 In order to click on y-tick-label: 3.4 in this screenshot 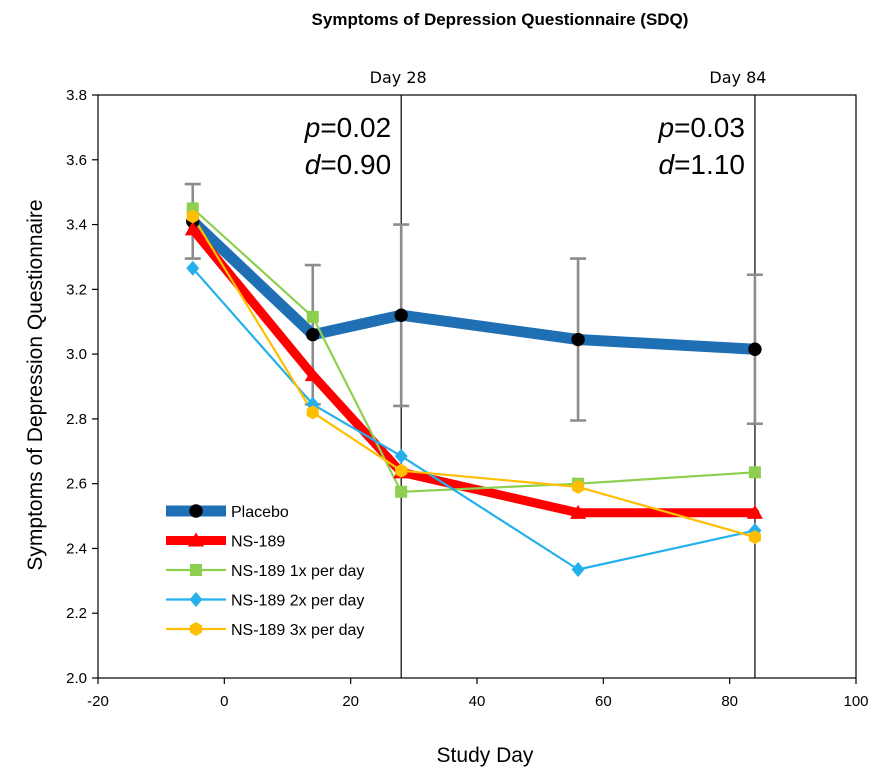, I will do `click(76, 225)`.